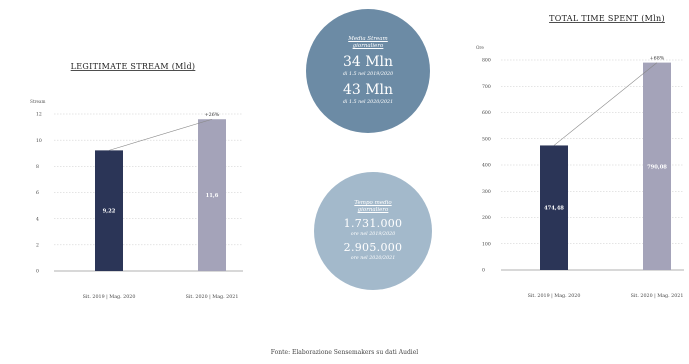 This screenshot has height=364, width=689. Describe the element at coordinates (37, 167) in the screenshot. I see `left-y-tick-label: 8` at that location.